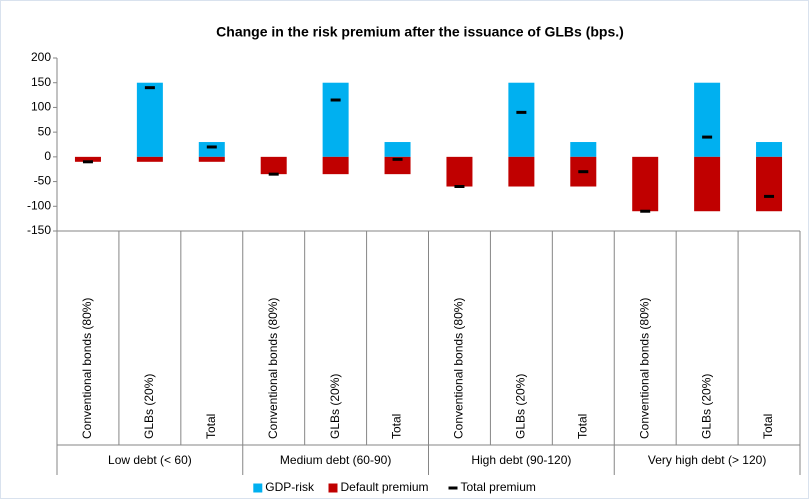  What do you see at coordinates (290, 487) in the screenshot?
I see `legend-label: GDP-risk` at bounding box center [290, 487].